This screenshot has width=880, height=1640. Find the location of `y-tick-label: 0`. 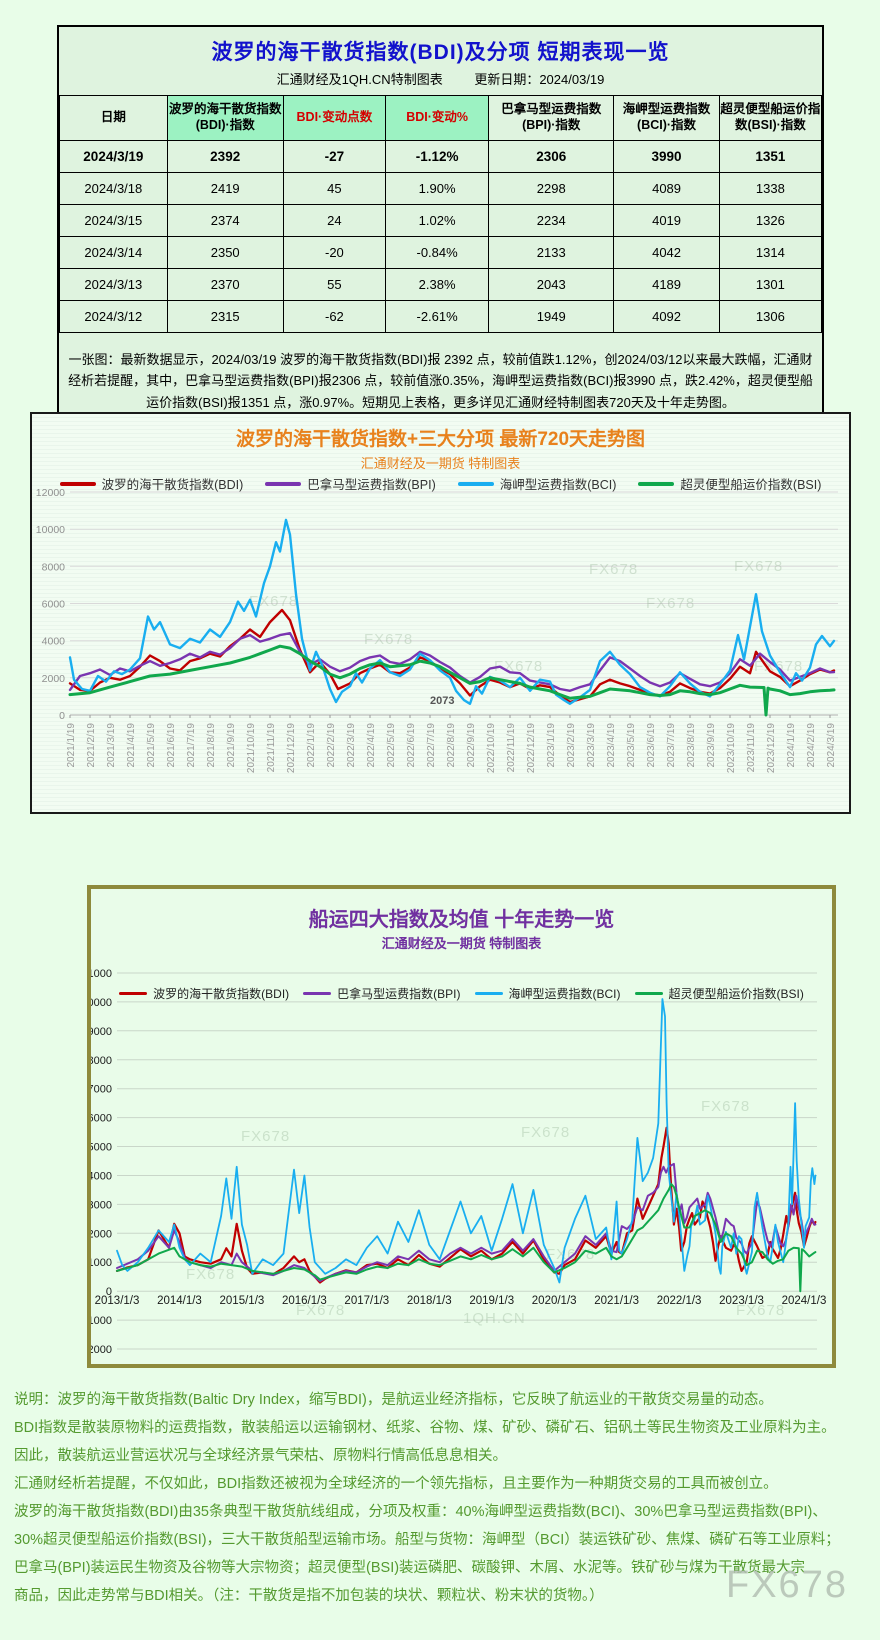

y-tick-label: 0 is located at coordinates (109, 1292).